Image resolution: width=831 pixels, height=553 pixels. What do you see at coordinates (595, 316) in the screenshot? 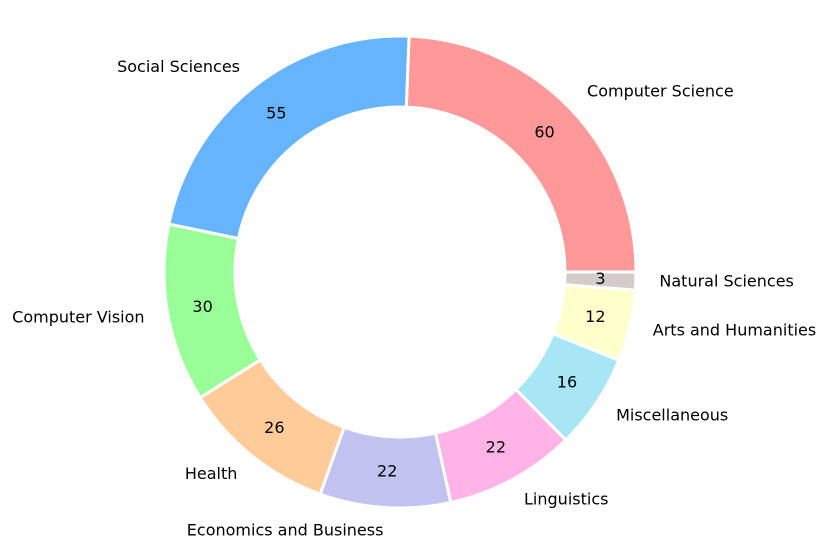
I see `value-label: 12` at bounding box center [595, 316].